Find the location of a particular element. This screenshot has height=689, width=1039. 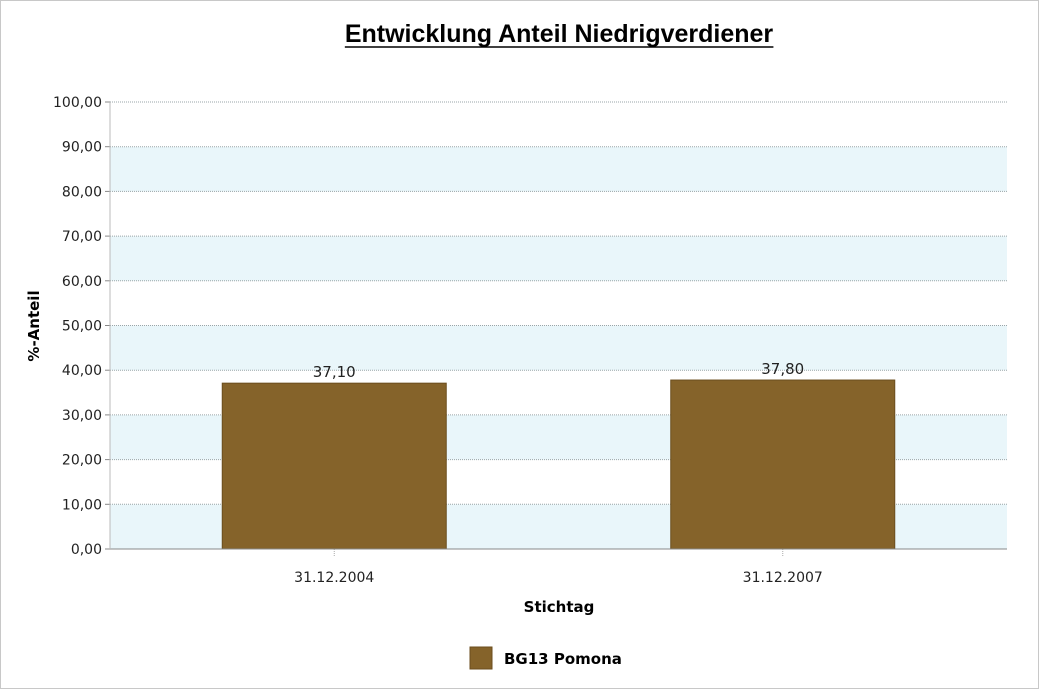

x-axis-title: Stichtag is located at coordinates (559, 607).